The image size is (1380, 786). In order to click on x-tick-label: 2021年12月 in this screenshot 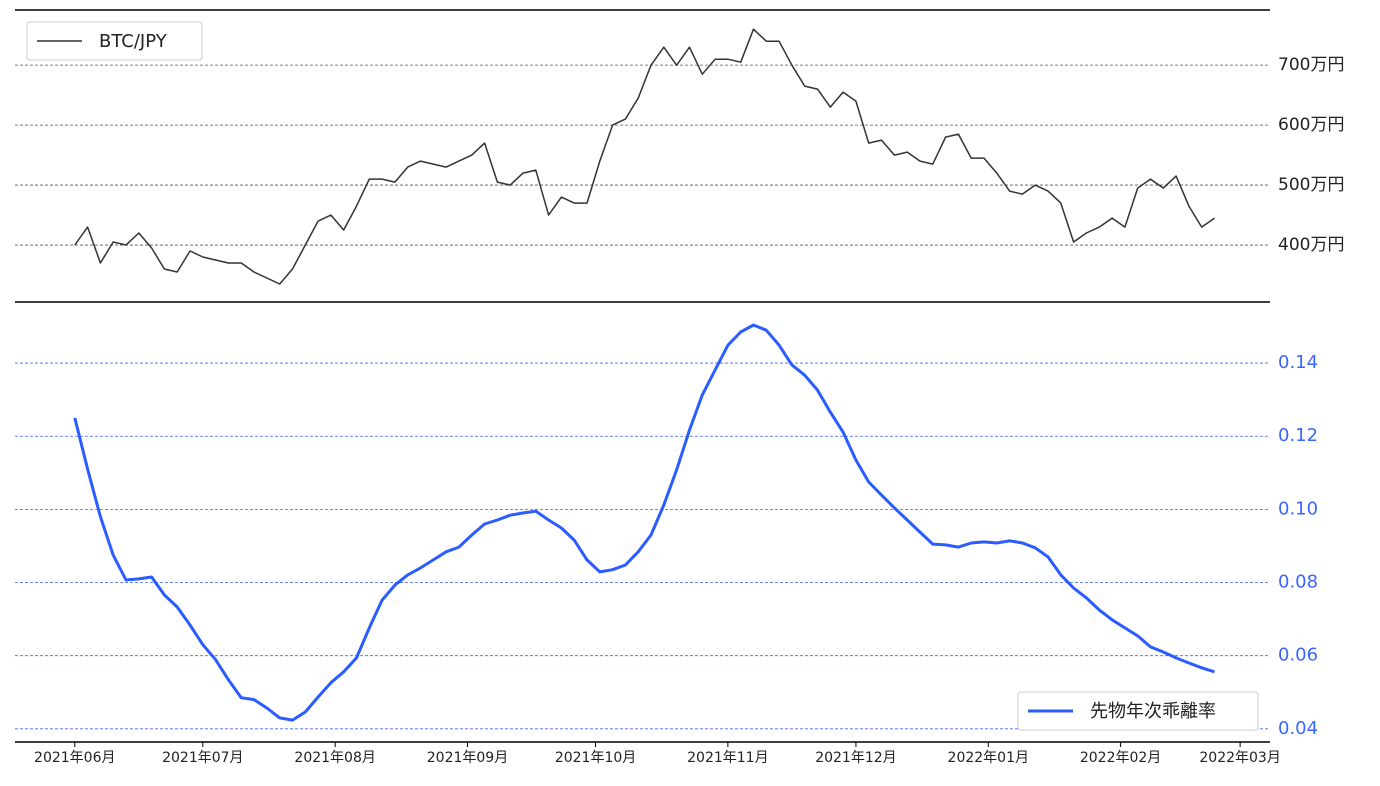, I will do `click(855, 758)`.